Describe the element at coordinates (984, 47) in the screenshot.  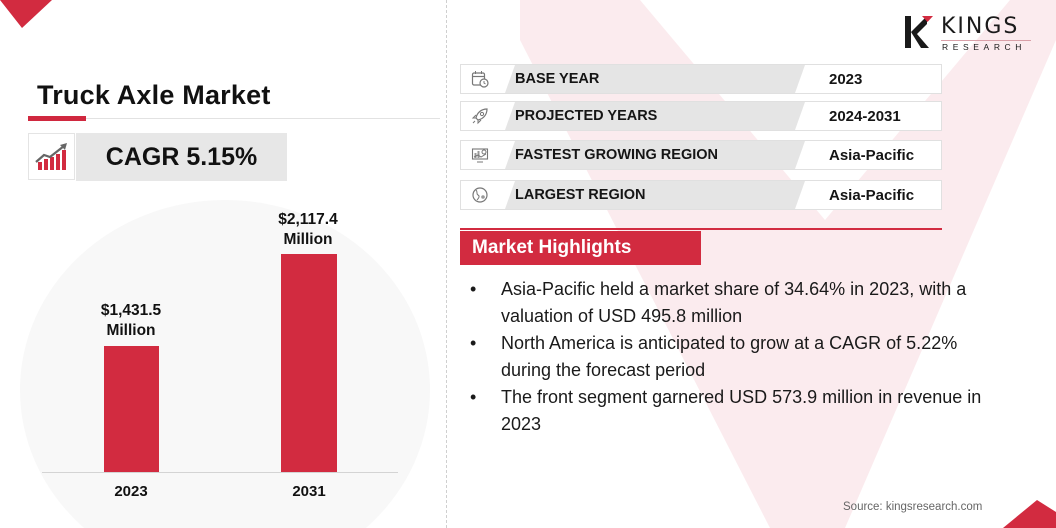
I see `logo-subtitle: RESEARCH` at that location.